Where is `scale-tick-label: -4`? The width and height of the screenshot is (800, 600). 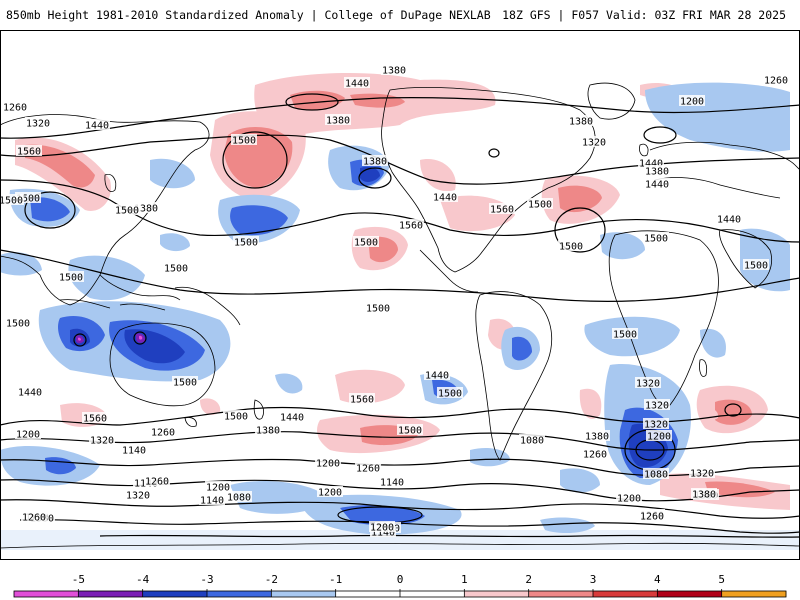 scale-tick-label: -4 is located at coordinates (143, 579).